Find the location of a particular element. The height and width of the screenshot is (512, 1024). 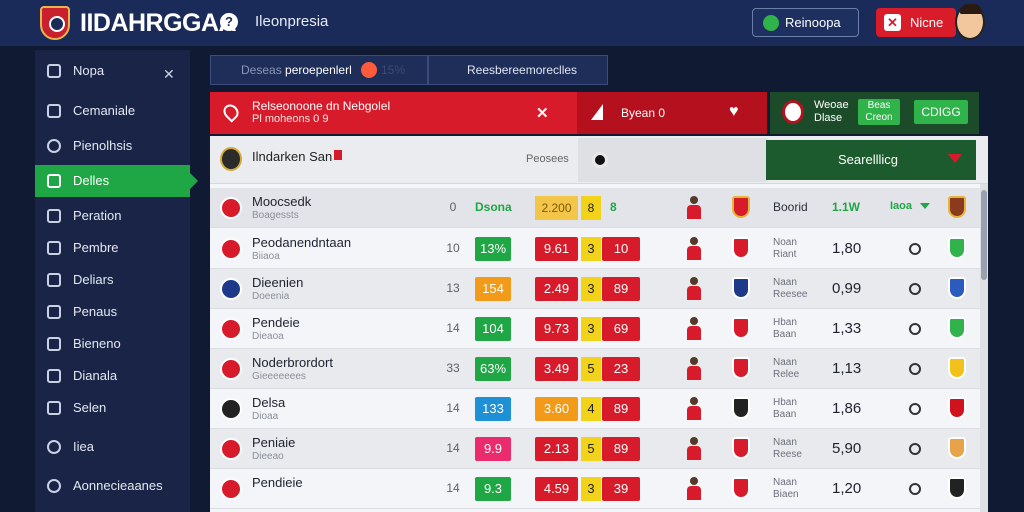

match-meta: Naan Biaen is located at coordinates (786, 488).